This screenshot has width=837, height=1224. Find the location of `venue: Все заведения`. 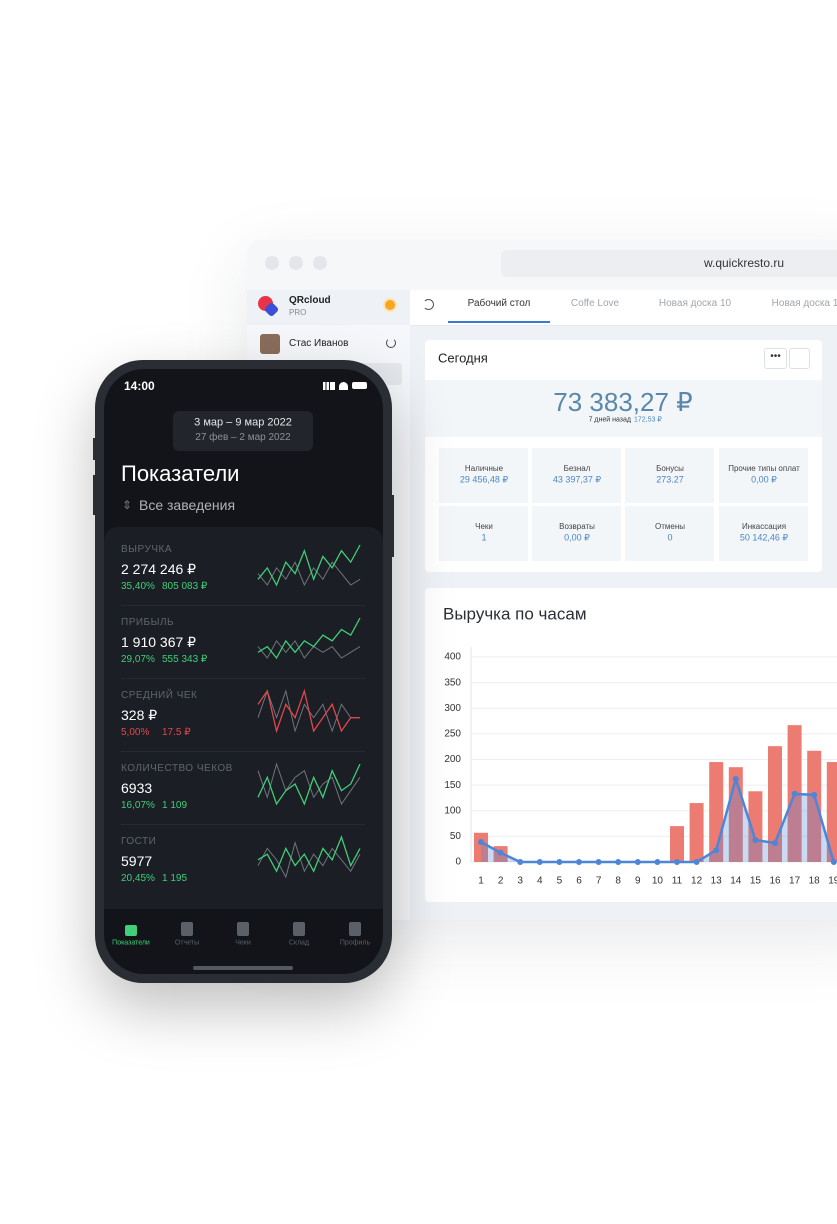

venue: Все заведения is located at coordinates (187, 505).